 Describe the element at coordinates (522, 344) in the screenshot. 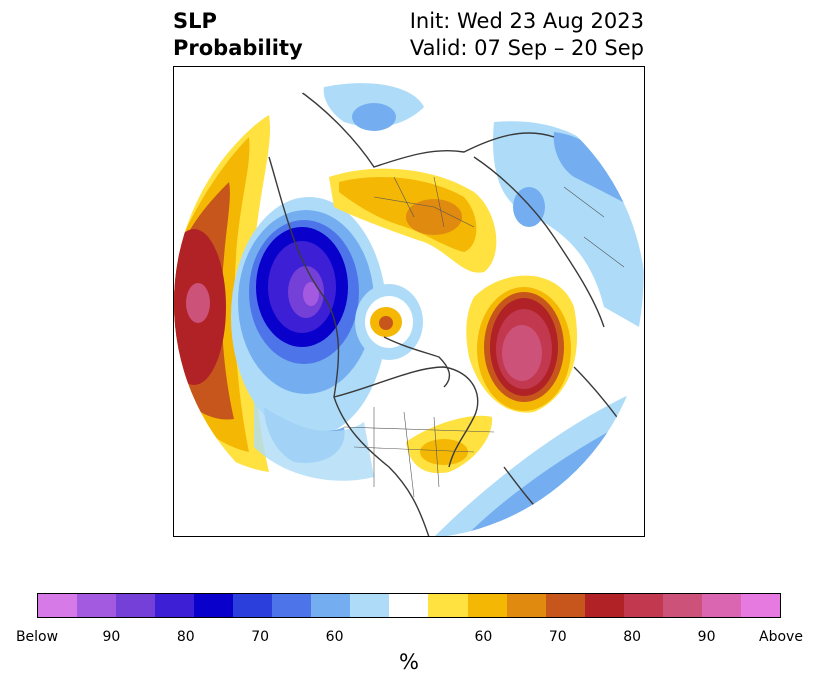

I see `anomaly-atlantic-above` at that location.